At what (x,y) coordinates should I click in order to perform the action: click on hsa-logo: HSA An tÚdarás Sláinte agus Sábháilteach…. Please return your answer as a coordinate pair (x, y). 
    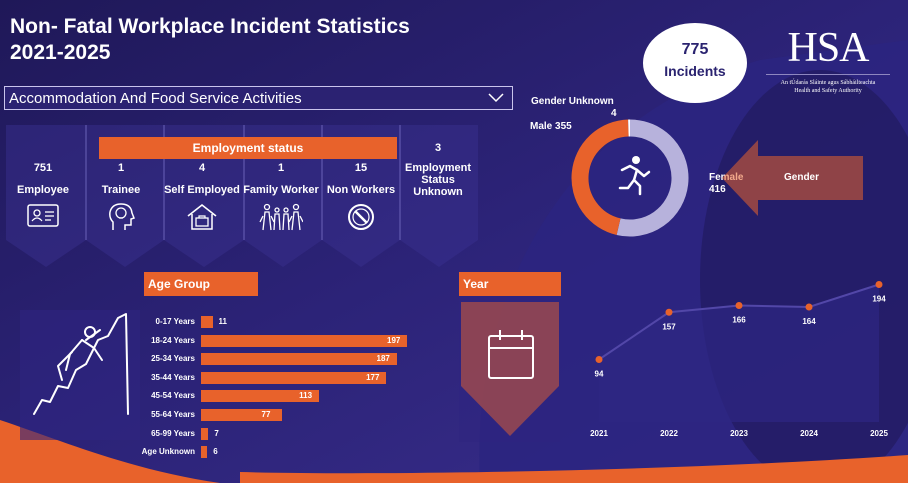
    Looking at the image, I should click on (828, 60).